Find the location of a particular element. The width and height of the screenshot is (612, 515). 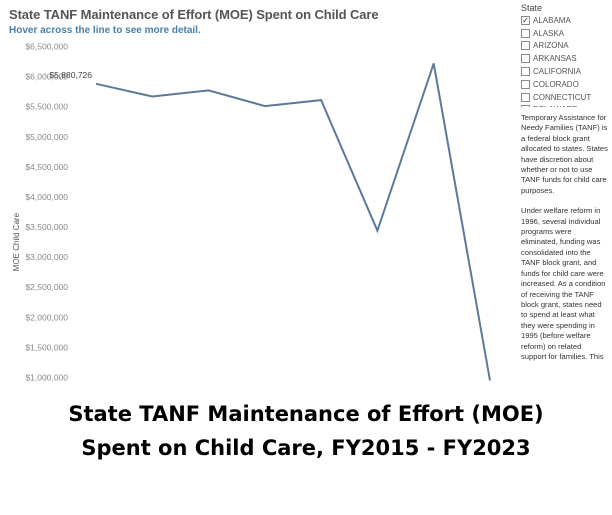

state-filter-label: COLORADO is located at coordinates (556, 84).